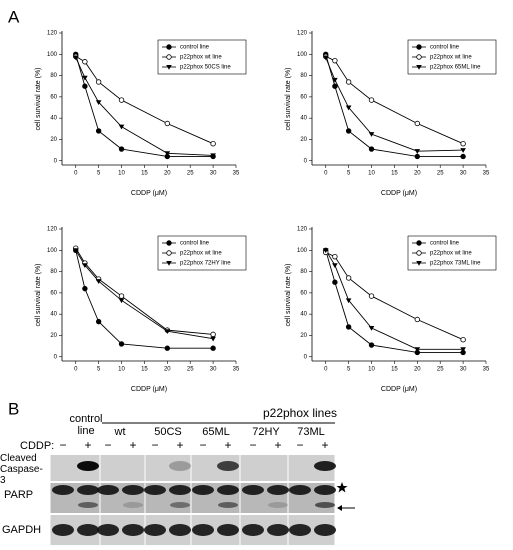 This screenshot has width=513, height=550. I want to click on y-tick-label: 80, so click(303, 76).